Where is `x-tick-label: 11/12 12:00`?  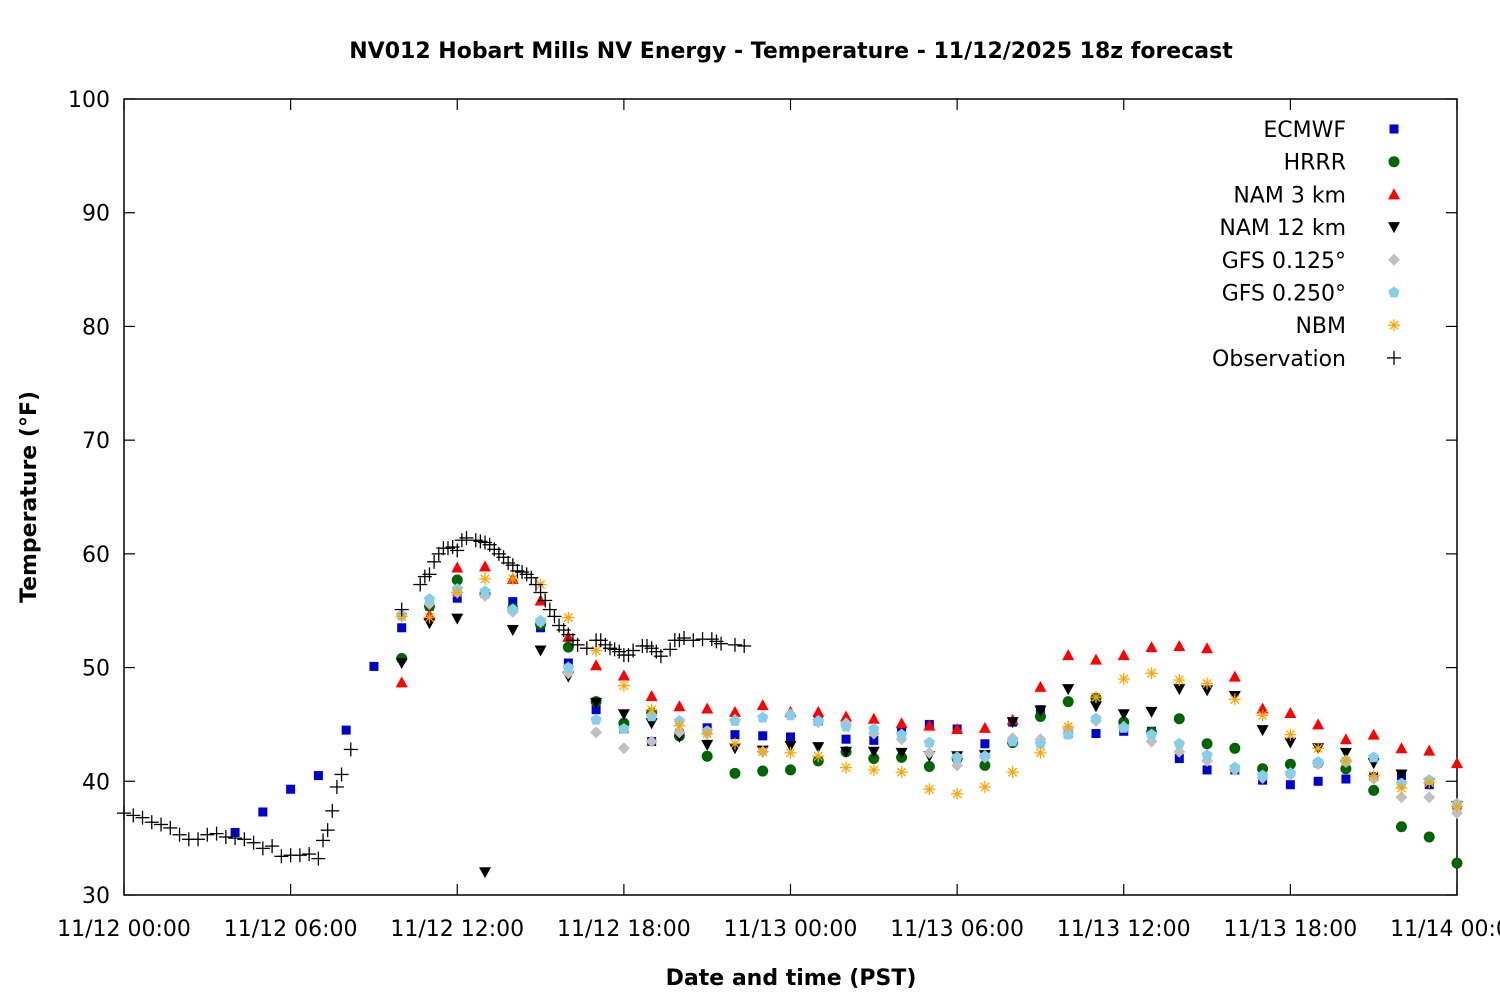
x-tick-label: 11/12 12:00 is located at coordinates (457, 929).